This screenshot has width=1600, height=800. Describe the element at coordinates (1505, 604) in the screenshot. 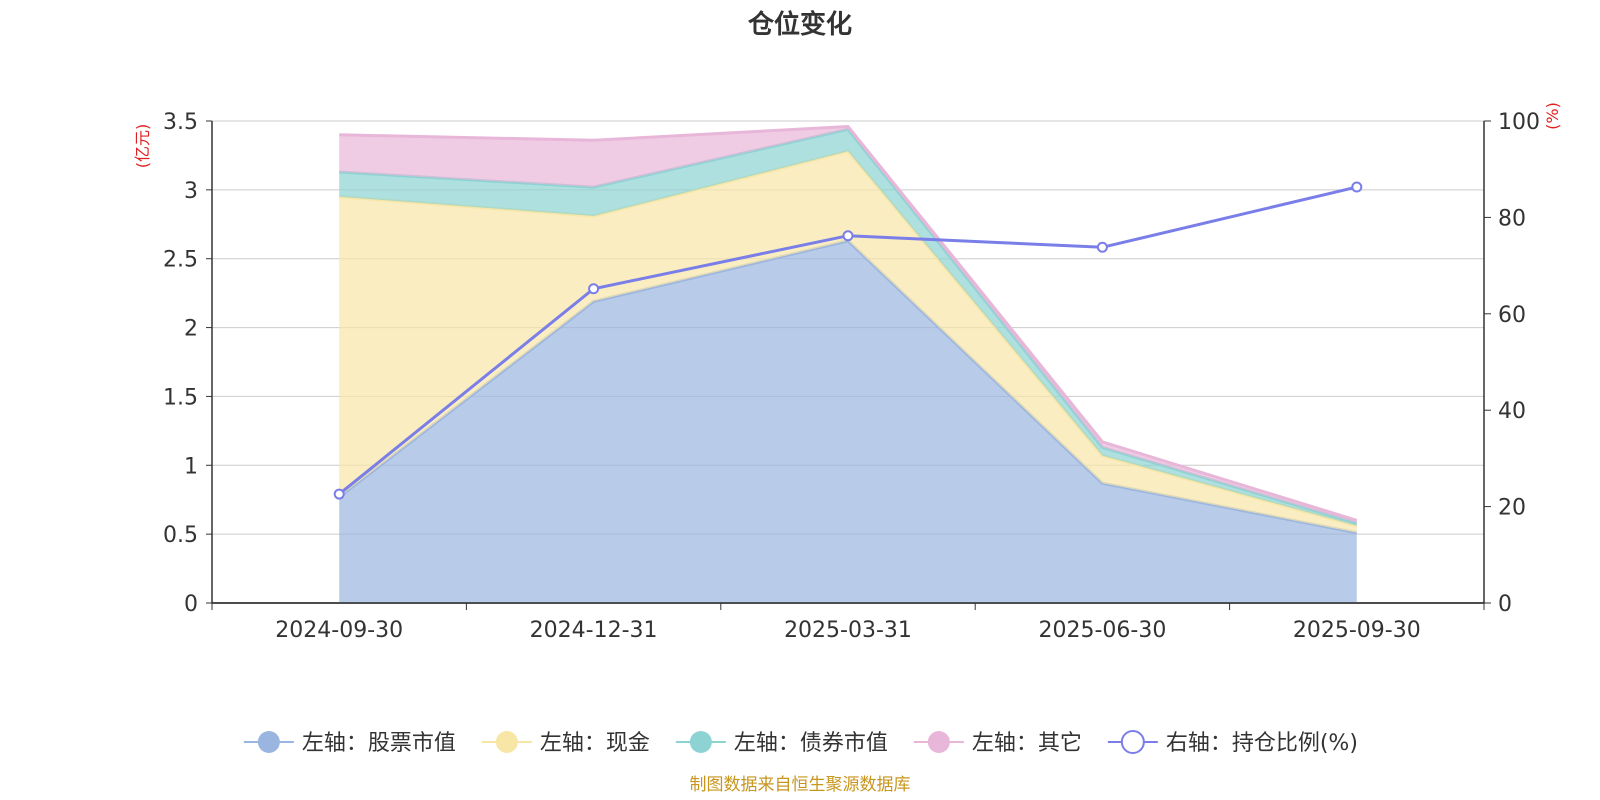

I see `right-tick-label: 0` at that location.